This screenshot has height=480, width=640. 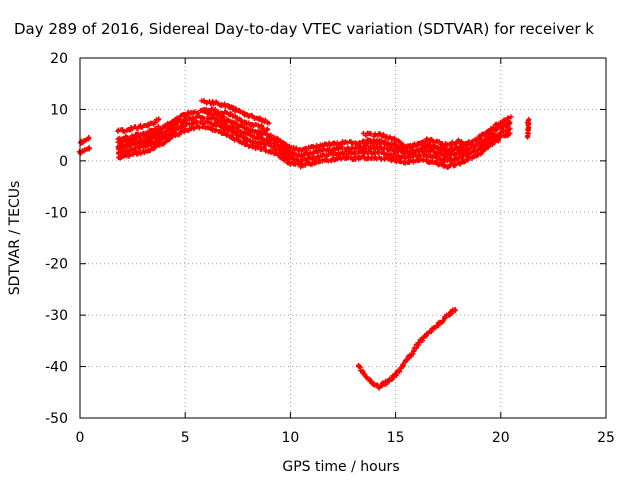 I want to click on y-tick-label: 20, so click(x=59, y=59).